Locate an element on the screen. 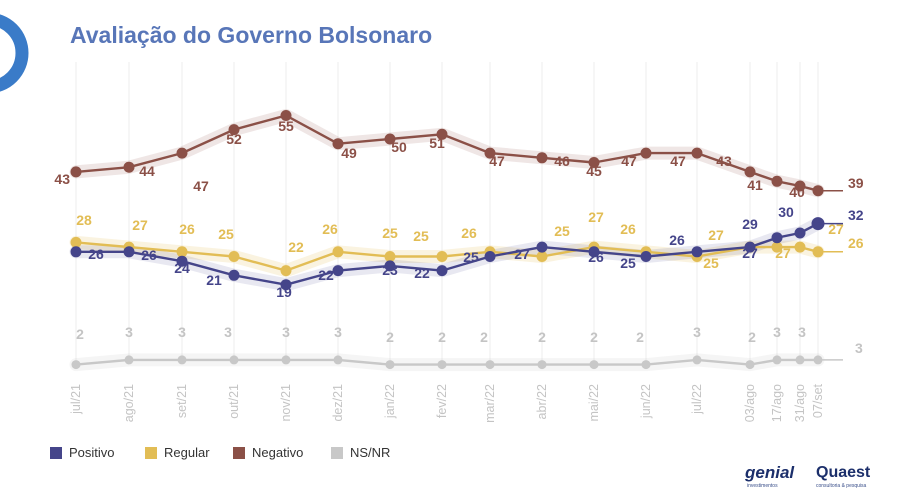  data-label-reg-11: 26 is located at coordinates (628, 229).